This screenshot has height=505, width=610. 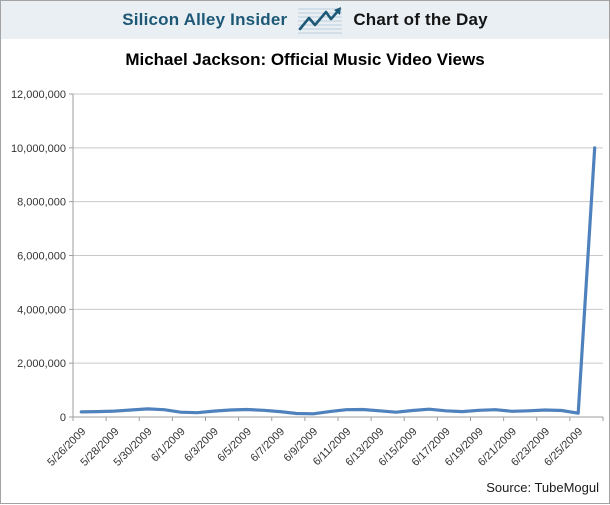 What do you see at coordinates (320, 20) in the screenshot?
I see `line-chart-icon` at bounding box center [320, 20].